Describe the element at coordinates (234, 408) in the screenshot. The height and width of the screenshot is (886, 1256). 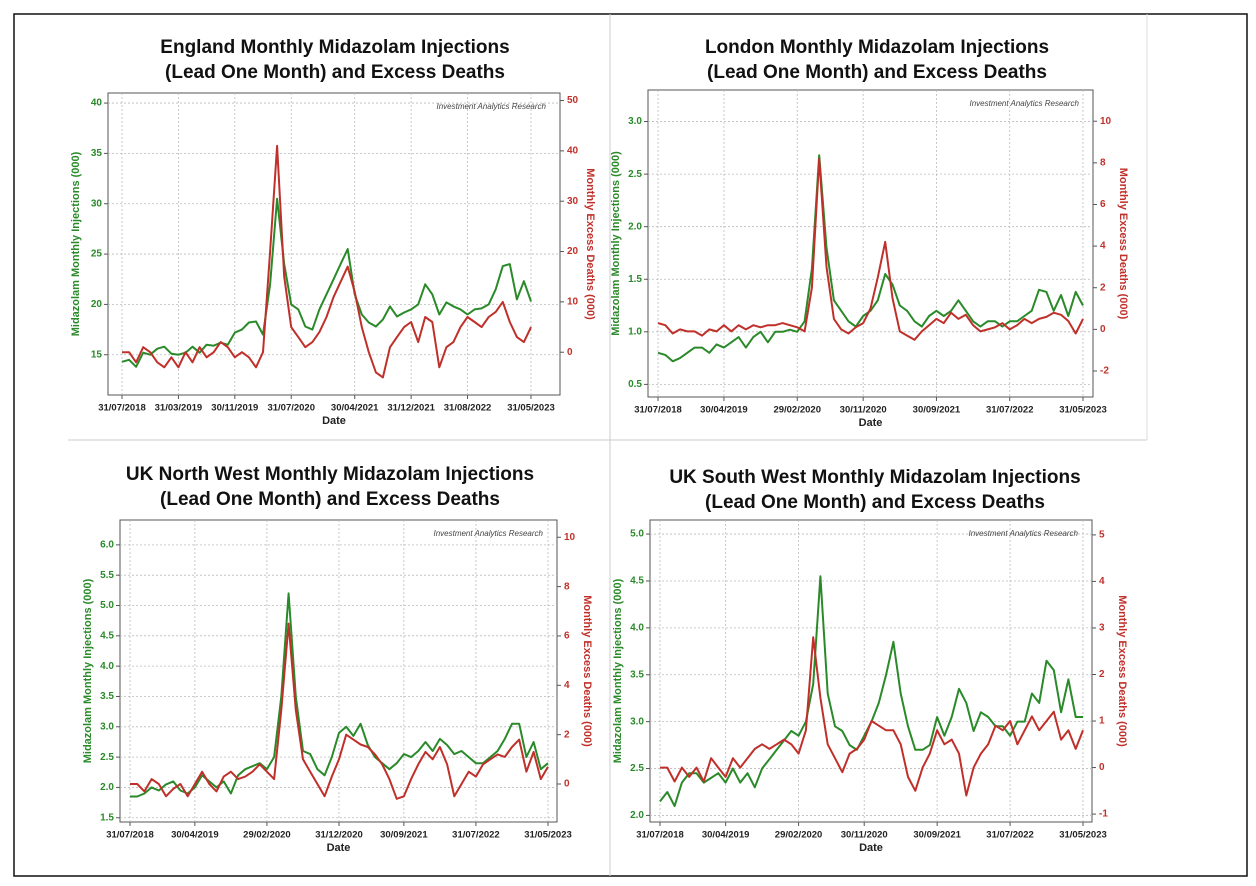
I see `x-tick-label: 30/11/2019` at that location.